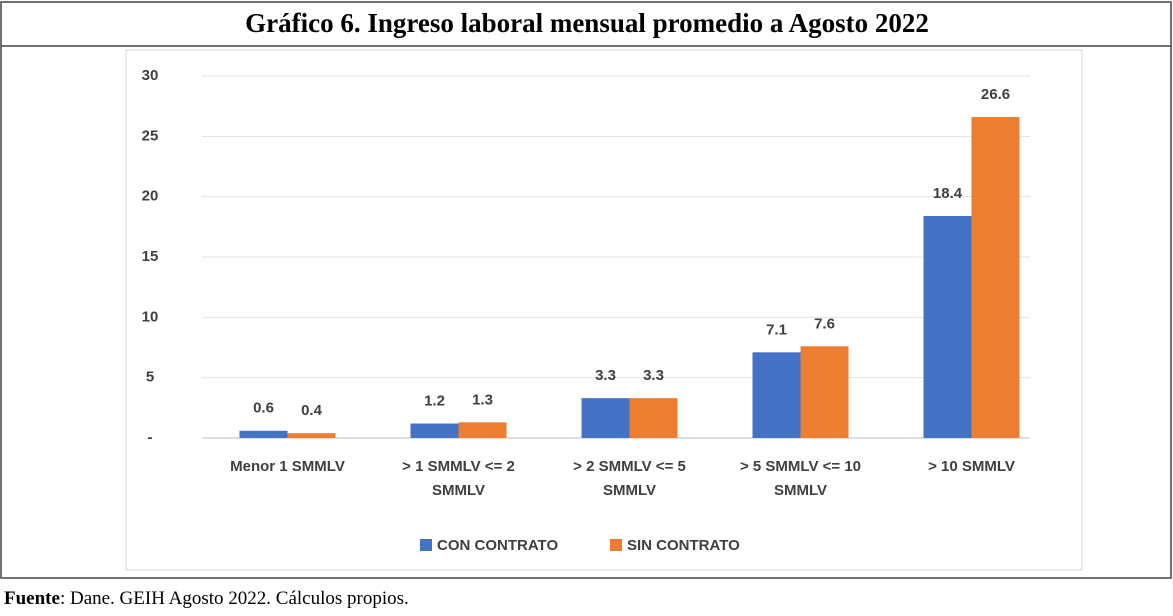  I want to click on y-tick-label: 20, so click(150, 196).